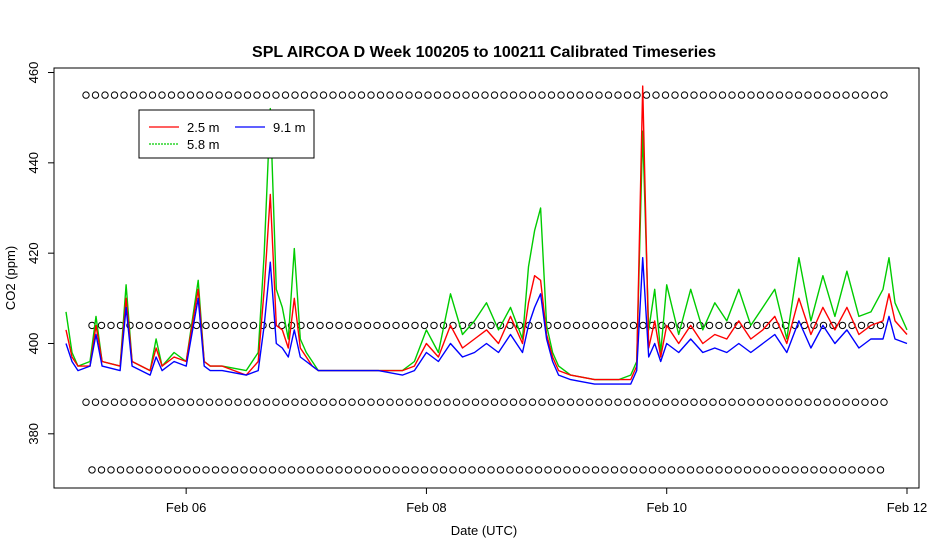  Describe the element at coordinates (203, 127) in the screenshot. I see `legend-label-2-5m: 2.5 m` at that location.